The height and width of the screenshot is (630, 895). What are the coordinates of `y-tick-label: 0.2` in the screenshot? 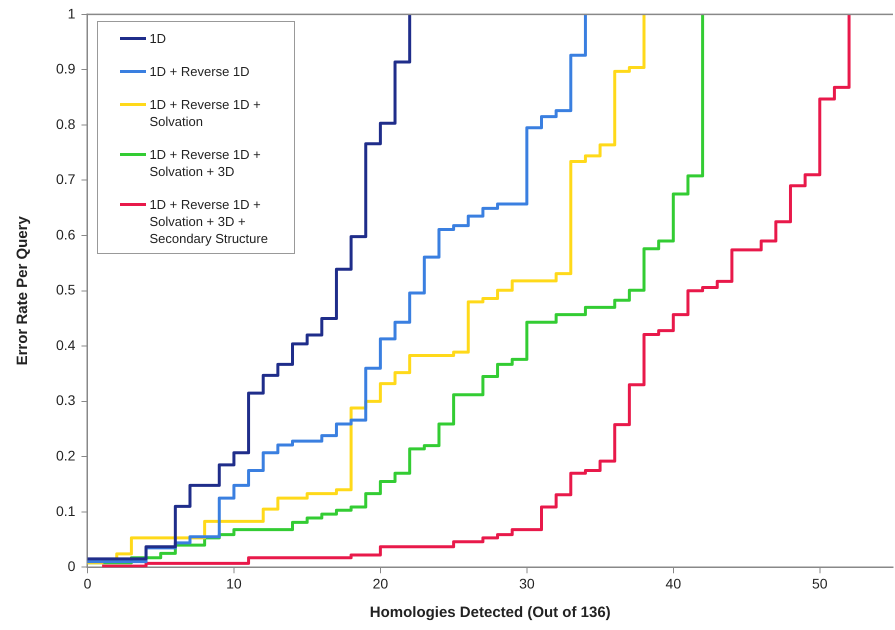 It's located at (66, 456).